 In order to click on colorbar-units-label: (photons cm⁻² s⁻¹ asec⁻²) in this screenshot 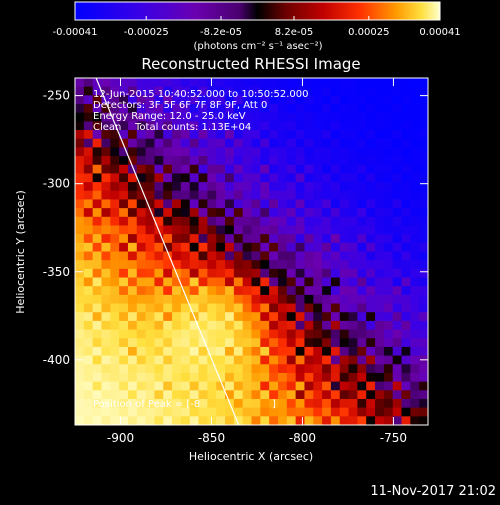, I will do `click(257, 46)`.